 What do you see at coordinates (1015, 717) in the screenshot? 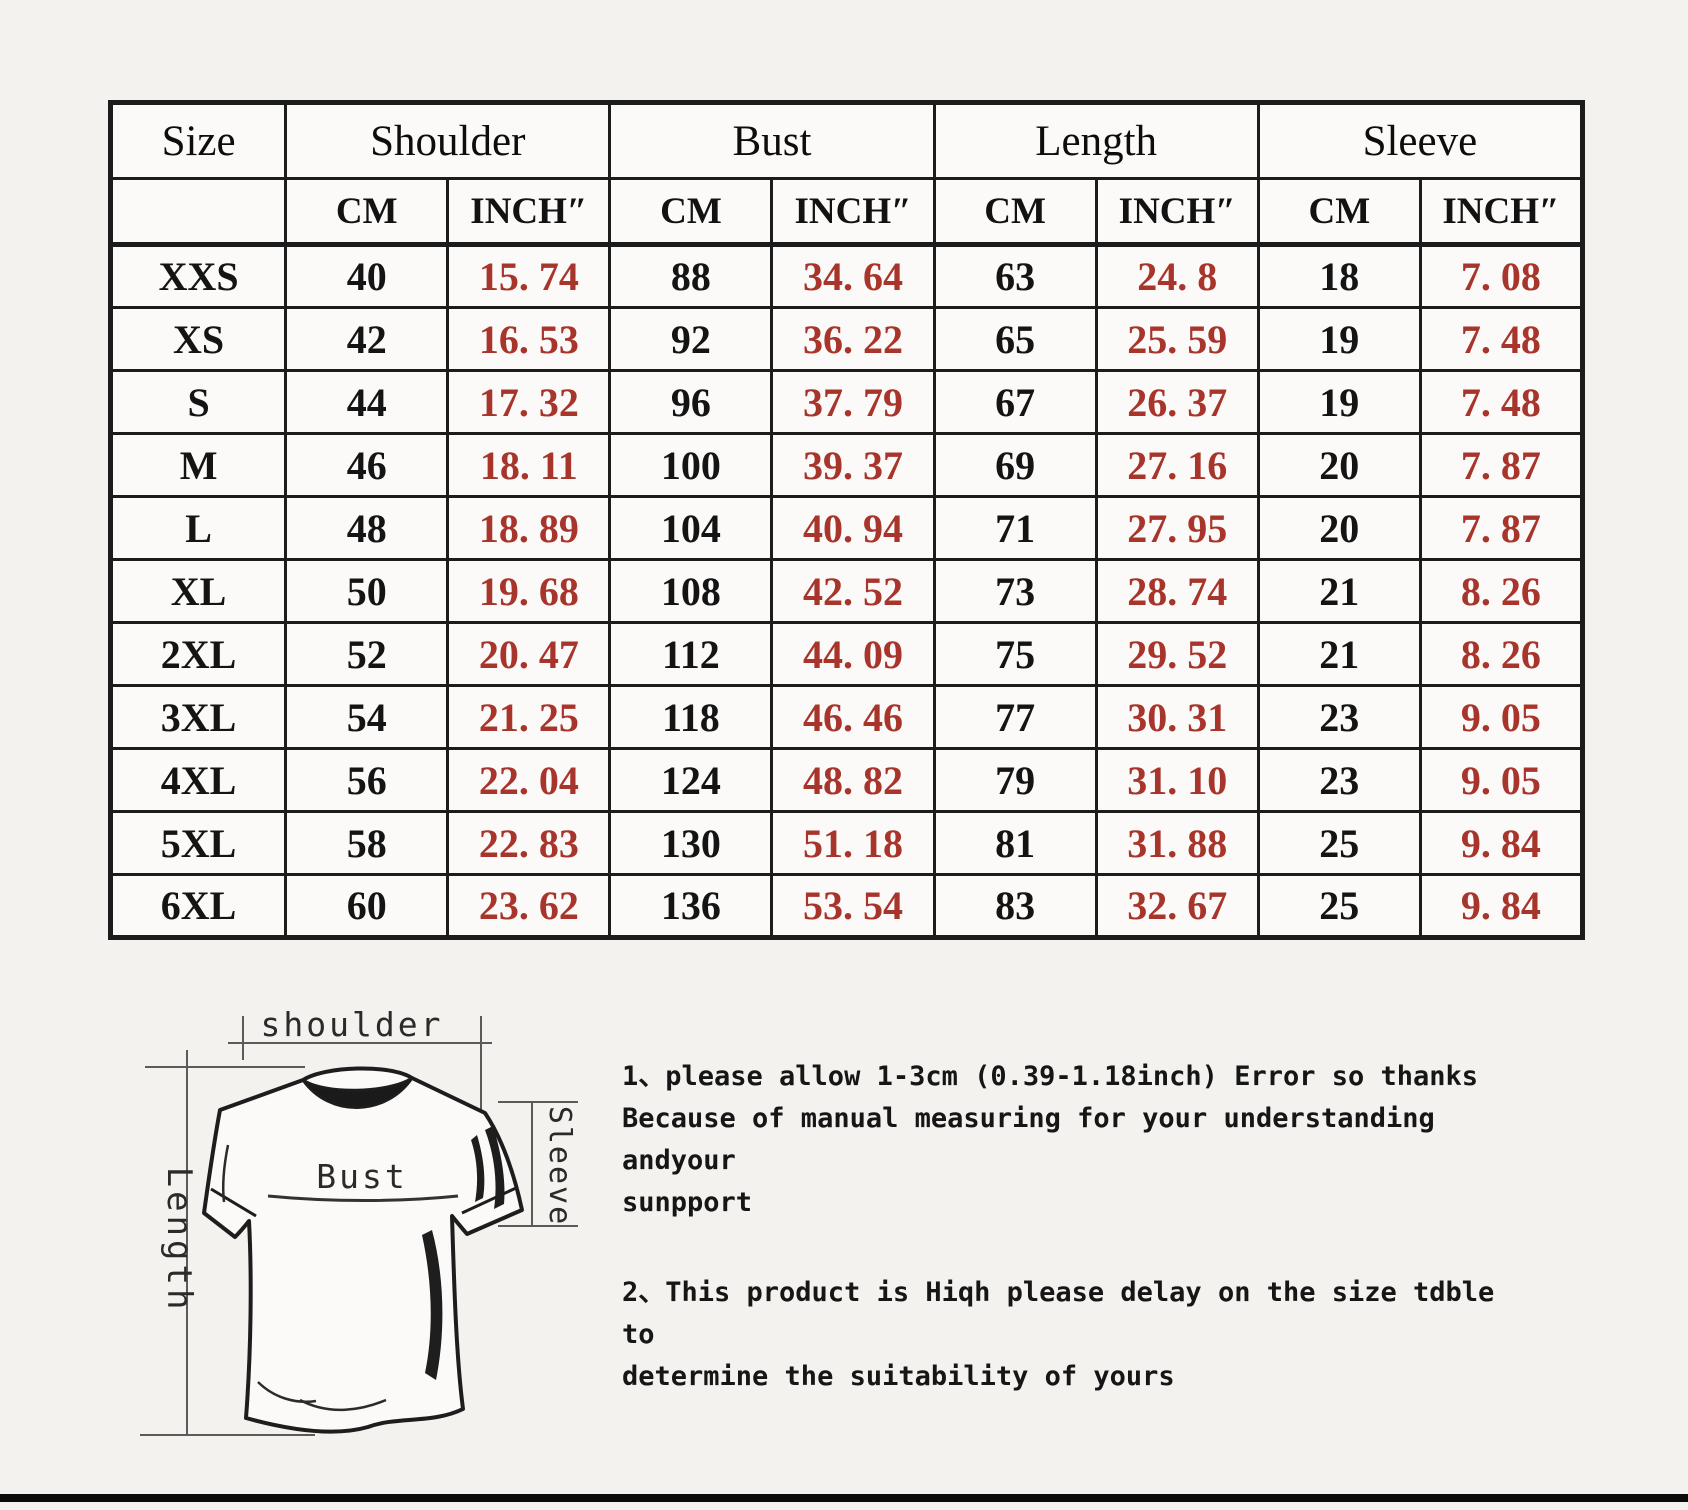
I see `length-cm-cell: 77` at bounding box center [1015, 717].